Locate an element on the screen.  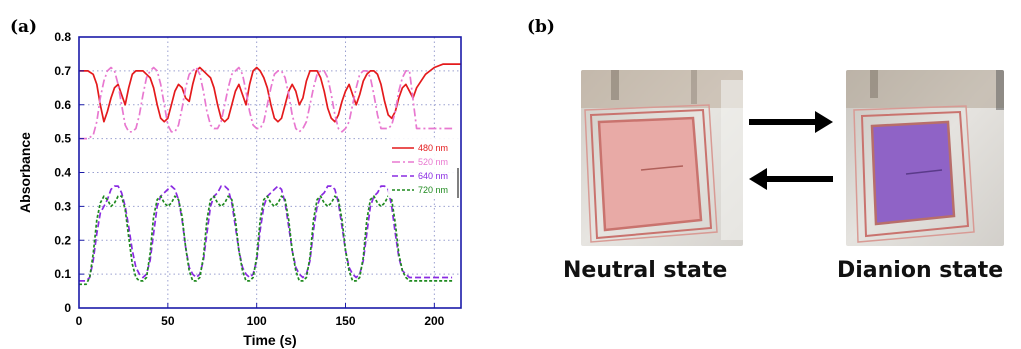
series-line-520-nm is located at coordinates (266, 103).